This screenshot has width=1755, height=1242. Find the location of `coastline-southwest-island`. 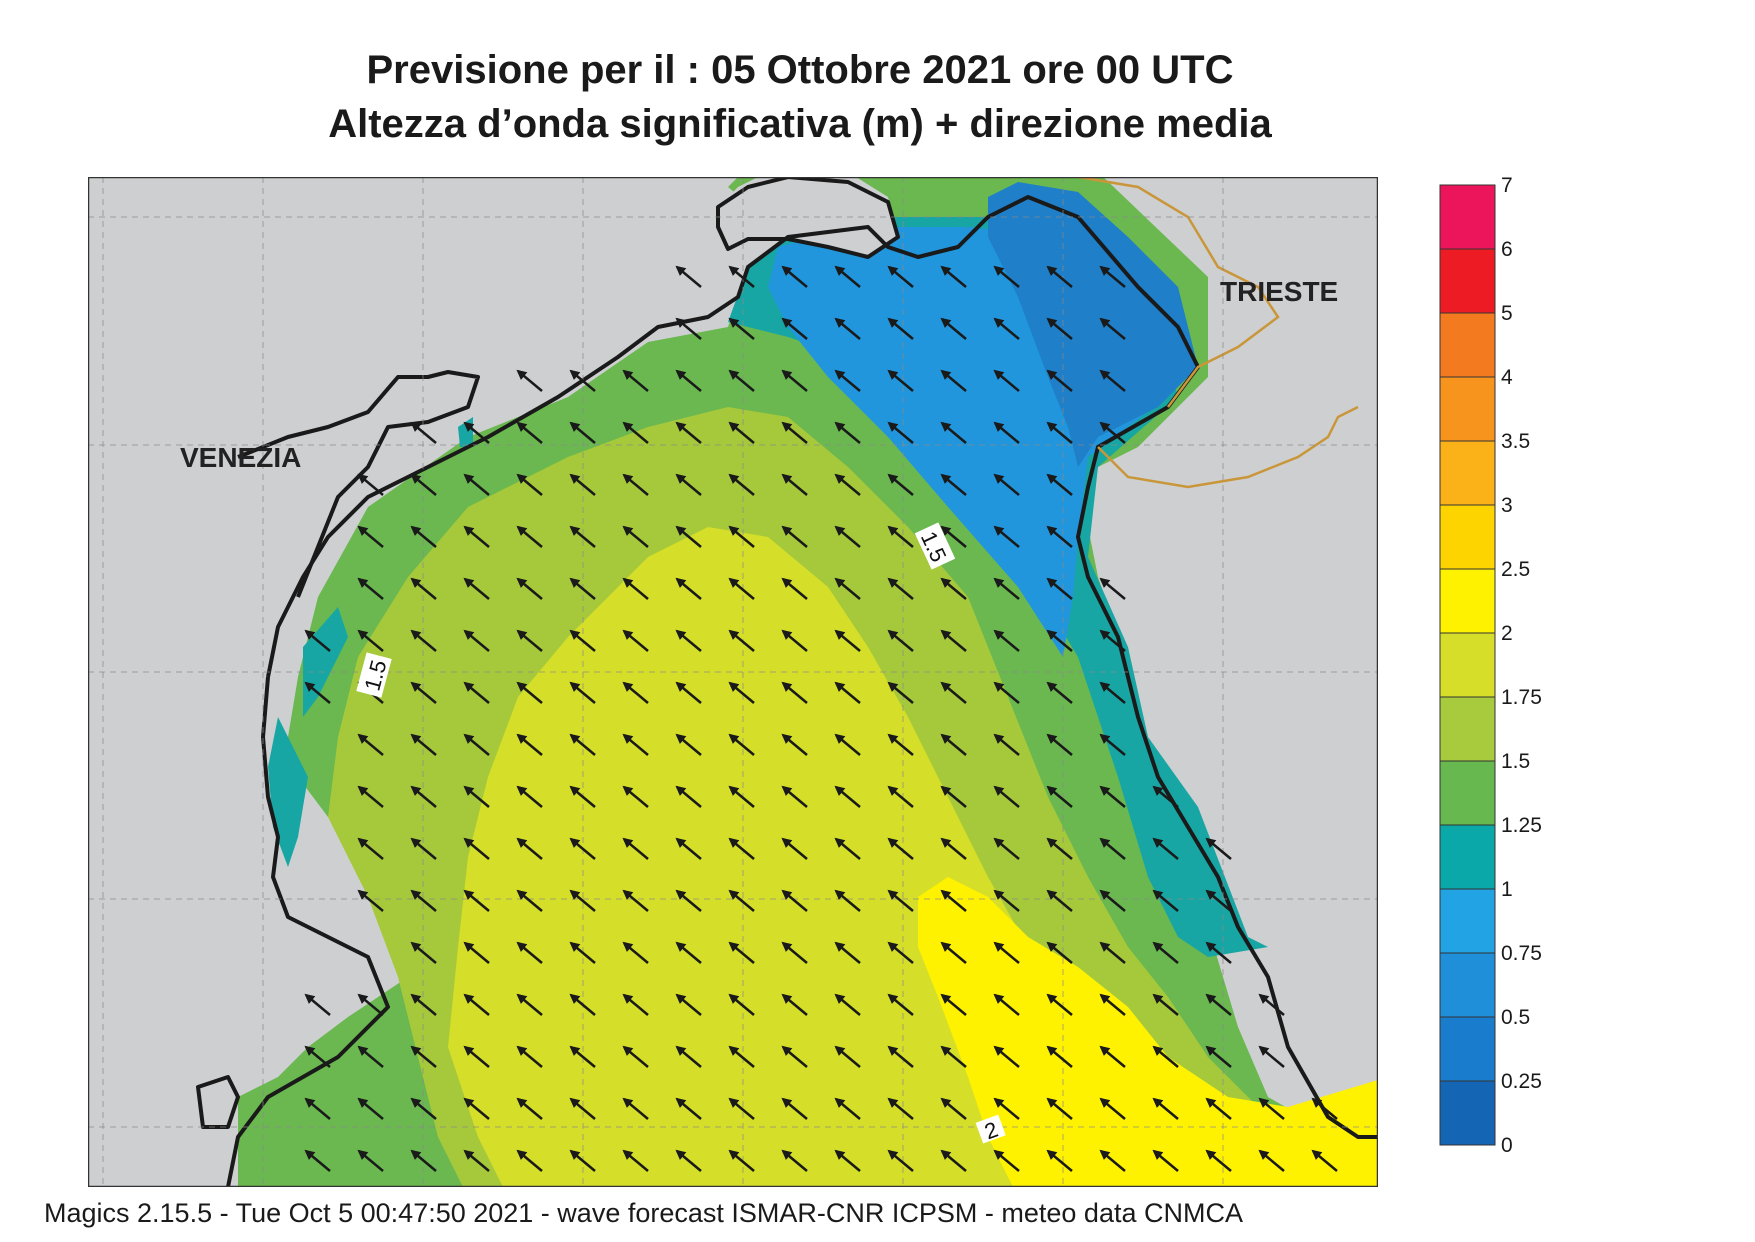

coastline-southwest-island is located at coordinates (218, 1102).